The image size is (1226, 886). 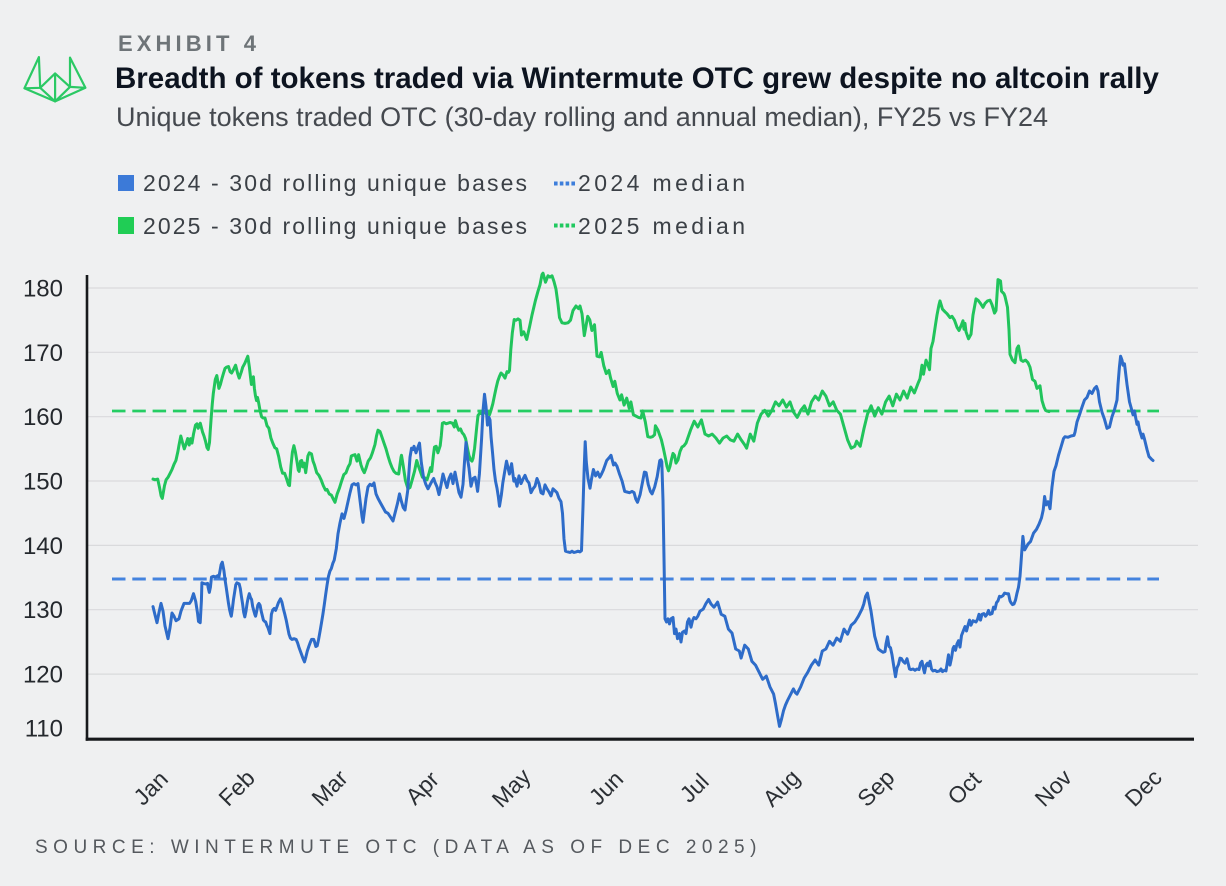 What do you see at coordinates (1142, 787) in the screenshot?
I see `svg-text: Dec` at bounding box center [1142, 787].